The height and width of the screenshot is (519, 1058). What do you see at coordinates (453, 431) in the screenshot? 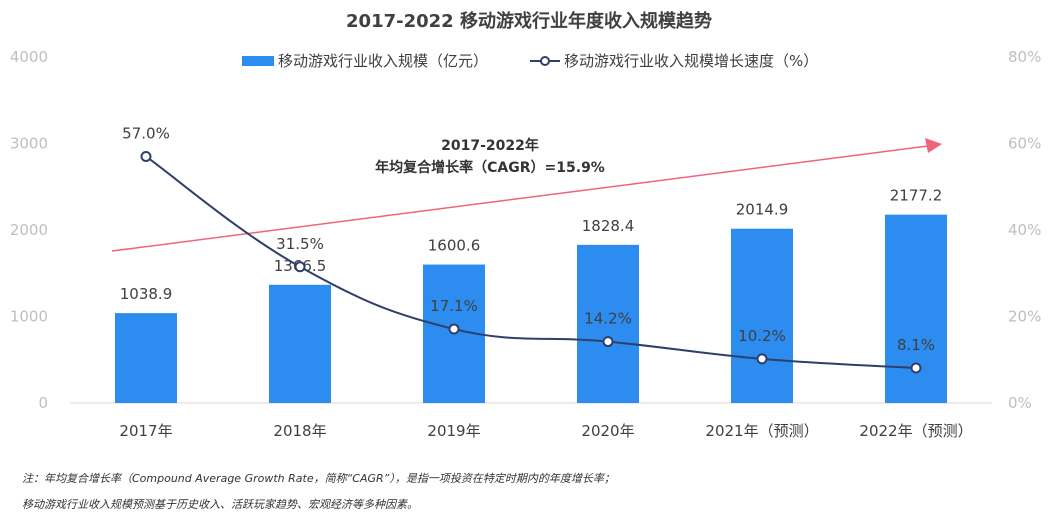
I see `x-tick-label: 2019年` at bounding box center [453, 431].